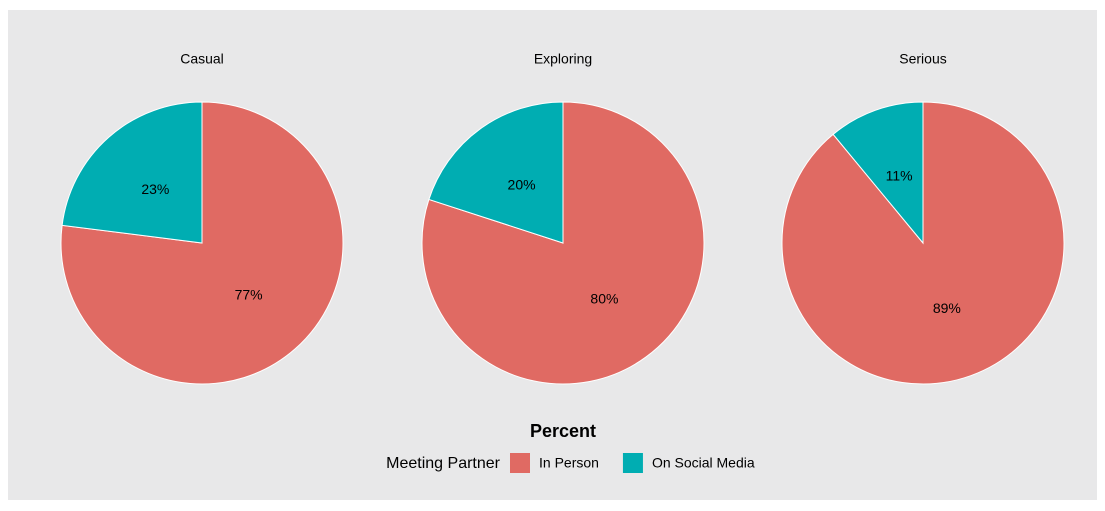  Describe the element at coordinates (249, 295) in the screenshot. I see `data-label: 77%` at that location.